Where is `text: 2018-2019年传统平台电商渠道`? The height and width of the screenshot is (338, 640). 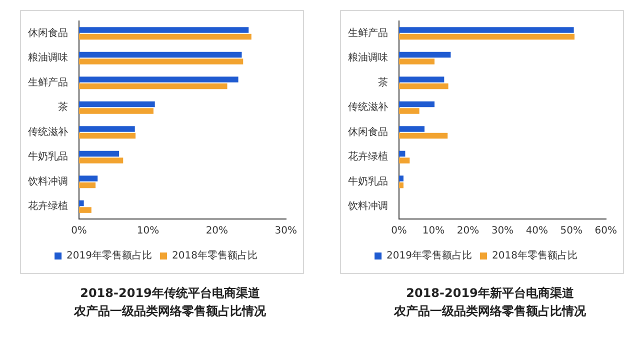 text: 2018-2019年传统平台电商渠道 is located at coordinates (170, 293).